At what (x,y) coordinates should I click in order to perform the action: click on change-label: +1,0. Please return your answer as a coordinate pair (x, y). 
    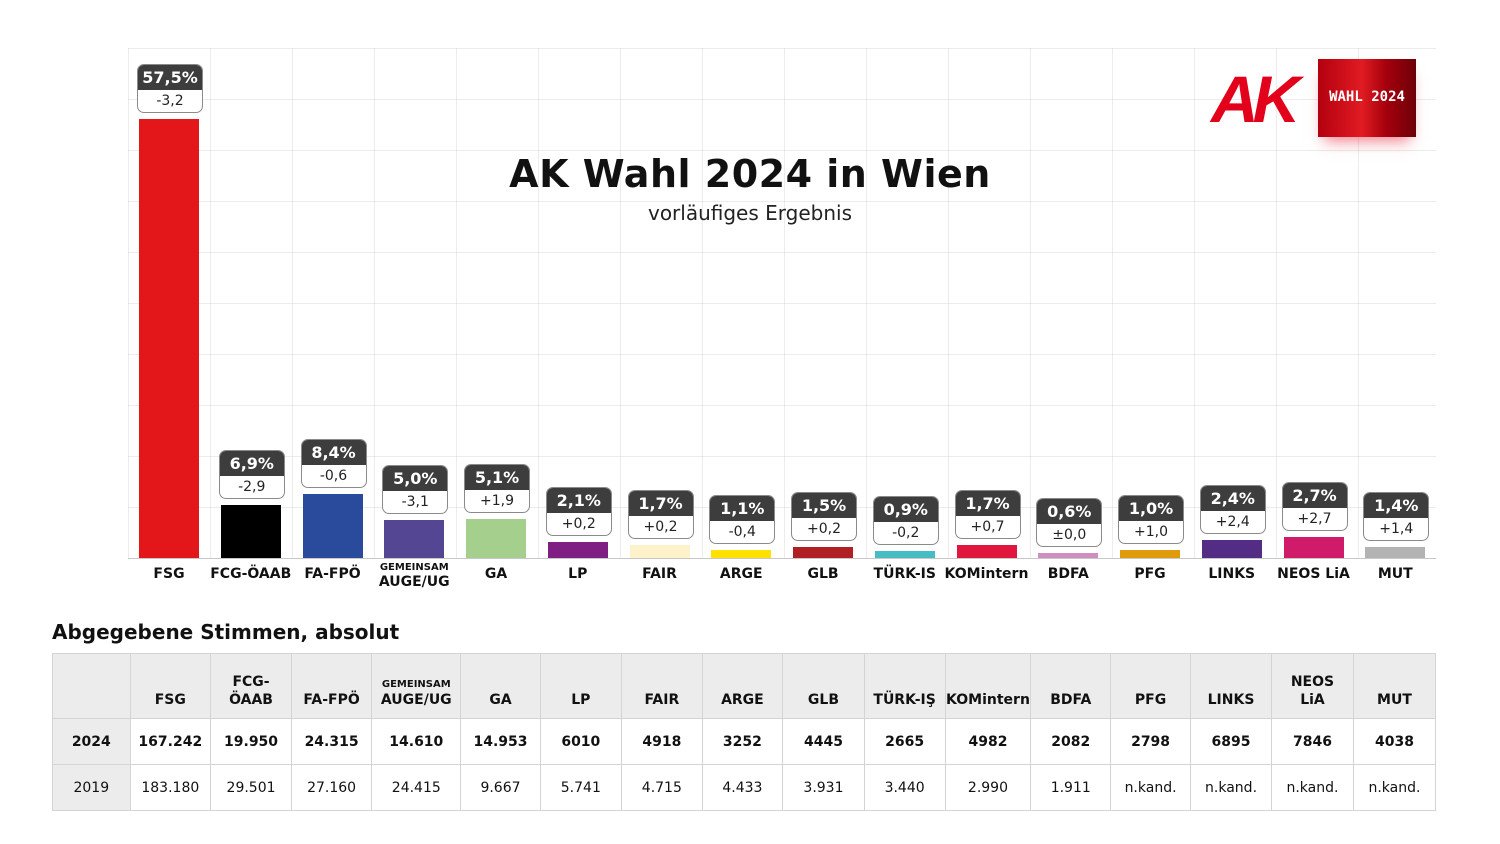
    Looking at the image, I should click on (1151, 532).